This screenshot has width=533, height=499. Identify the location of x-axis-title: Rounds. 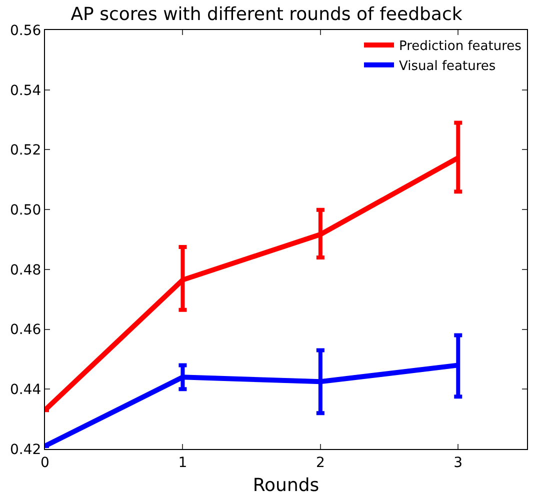
(286, 485).